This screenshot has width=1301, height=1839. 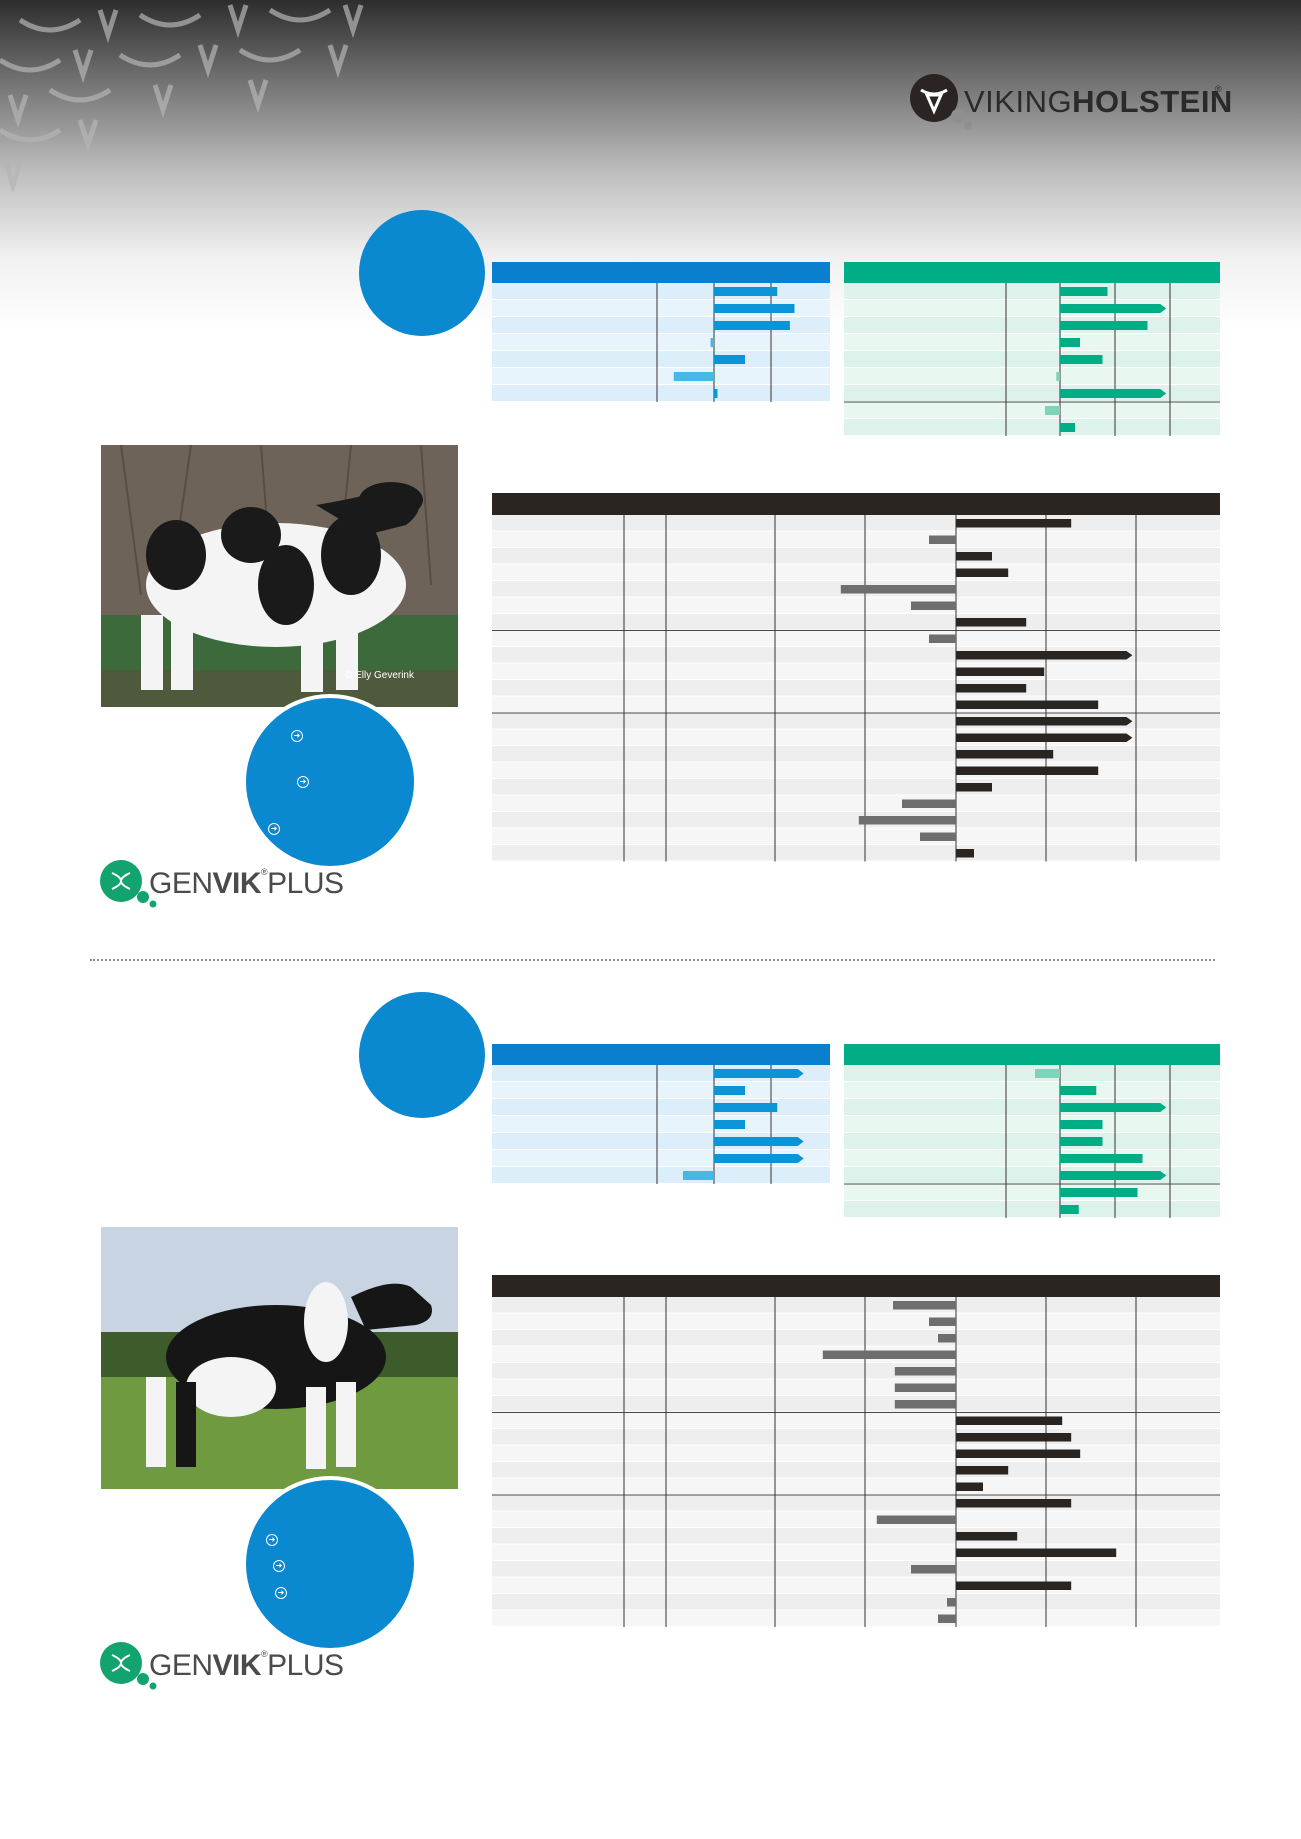 What do you see at coordinates (661, 332) in the screenshot?
I see `bull-1-production-chart` at bounding box center [661, 332].